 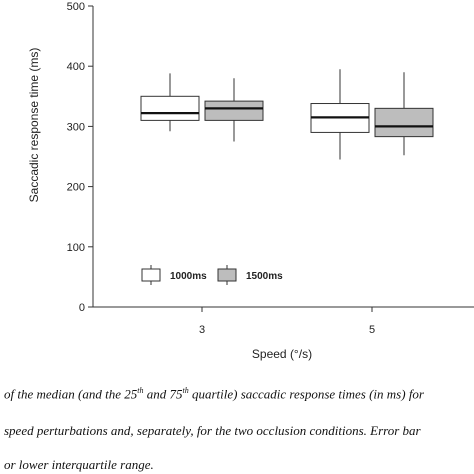 I want to click on caption-text: and 75, so click(x=163, y=394).